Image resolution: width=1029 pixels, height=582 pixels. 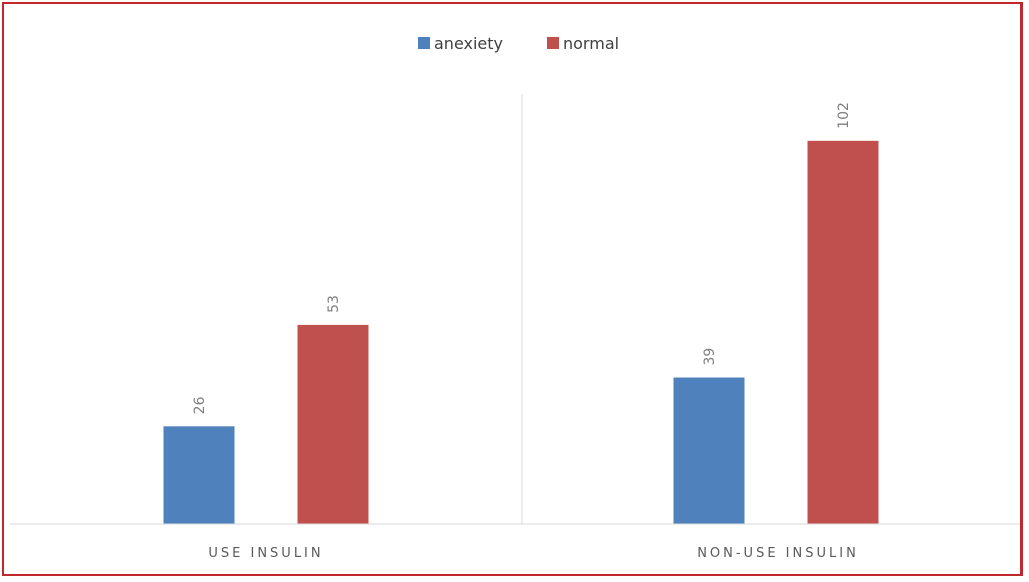 I want to click on bar-normal-non-use-insulin, so click(x=843, y=332).